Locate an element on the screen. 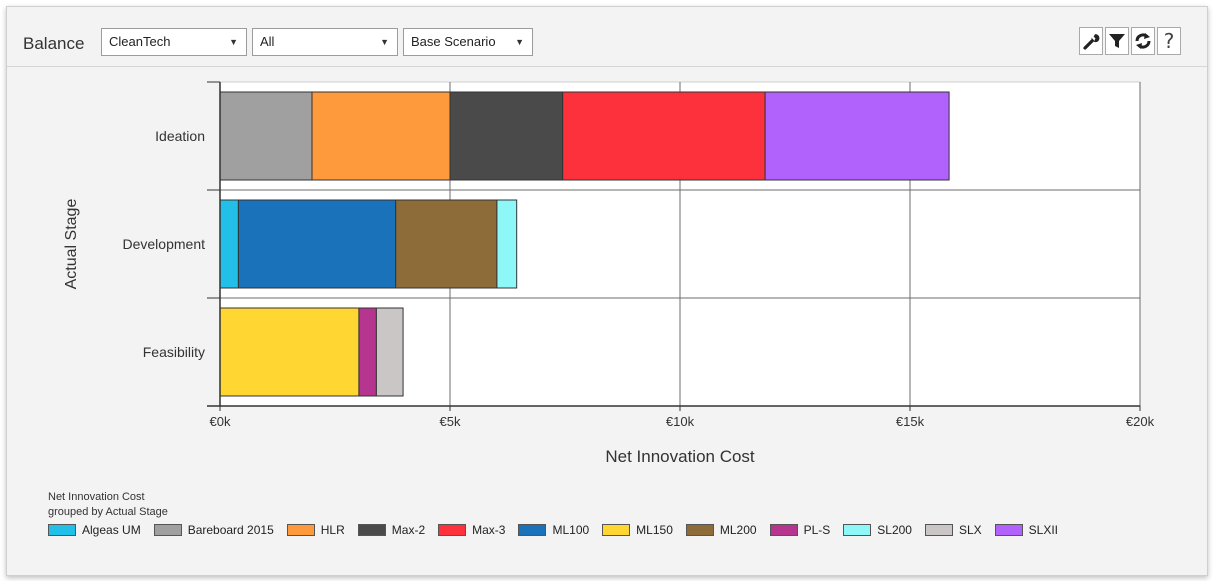 The width and height of the screenshot is (1214, 581). filter-dropdown-value: All is located at coordinates (267, 41).